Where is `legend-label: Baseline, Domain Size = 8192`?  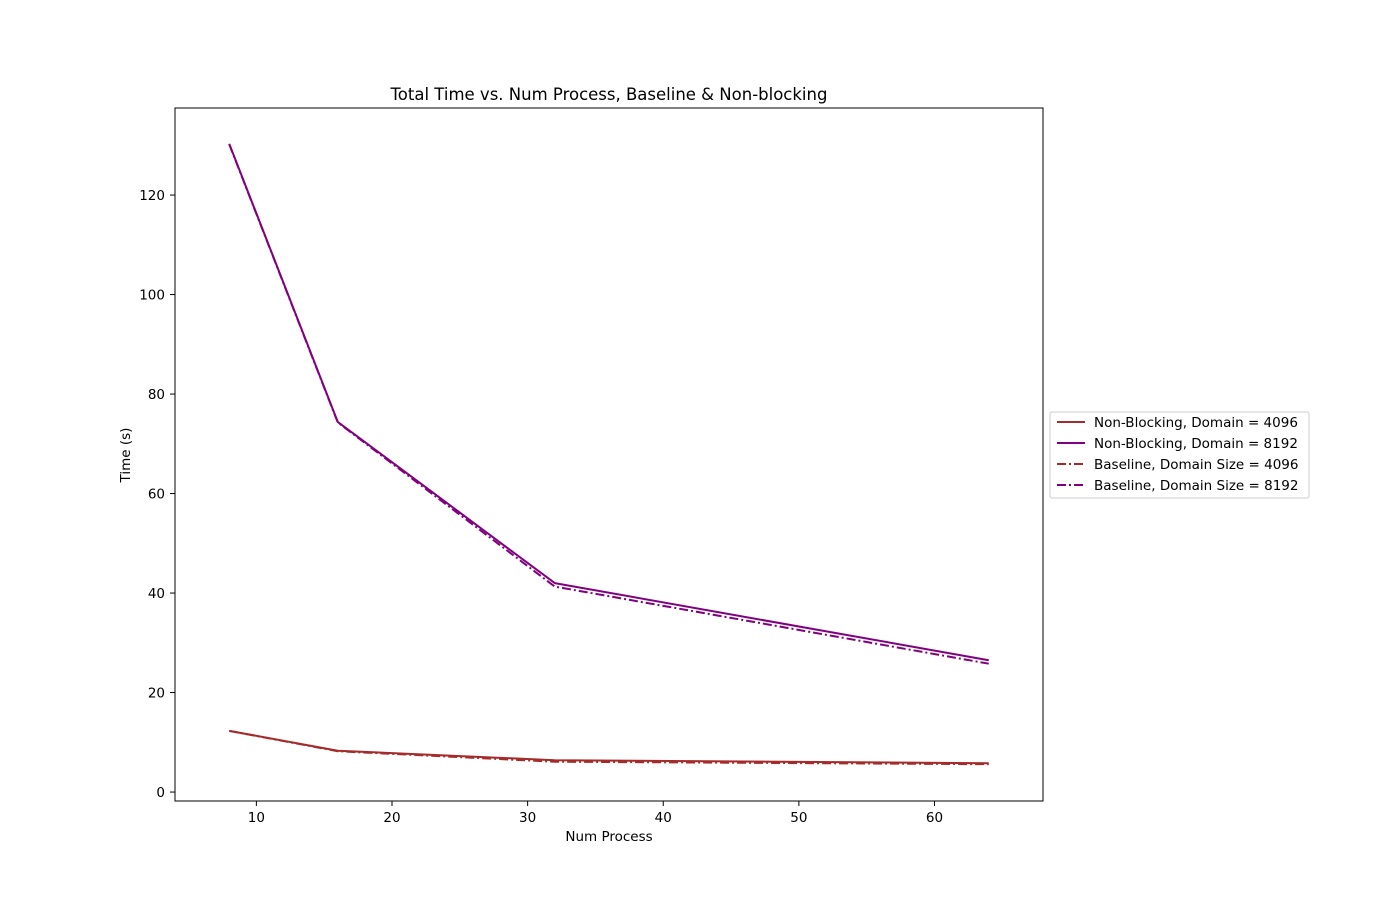
legend-label: Baseline, Domain Size = 8192 is located at coordinates (1196, 486).